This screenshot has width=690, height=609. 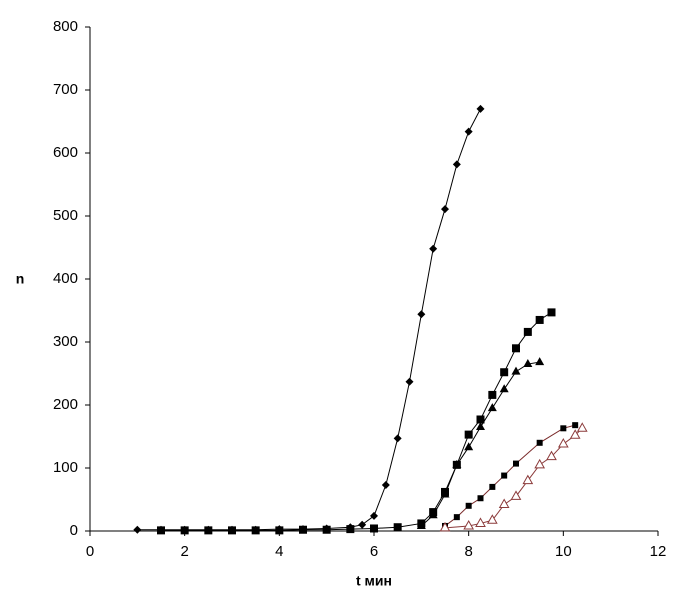 I want to click on x-tick-label: 8, so click(x=468, y=551).